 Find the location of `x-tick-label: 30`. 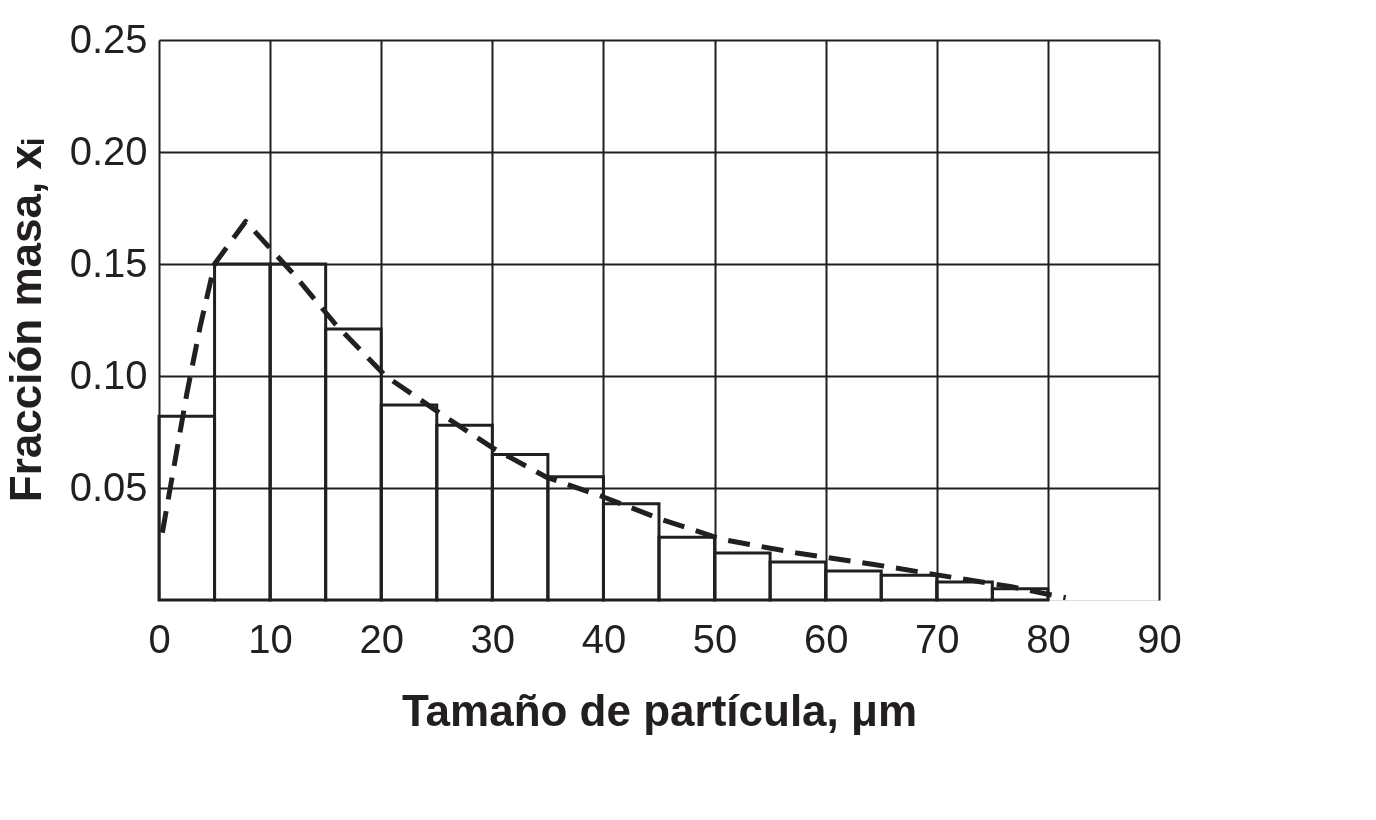

x-tick-label: 30 is located at coordinates (493, 638).